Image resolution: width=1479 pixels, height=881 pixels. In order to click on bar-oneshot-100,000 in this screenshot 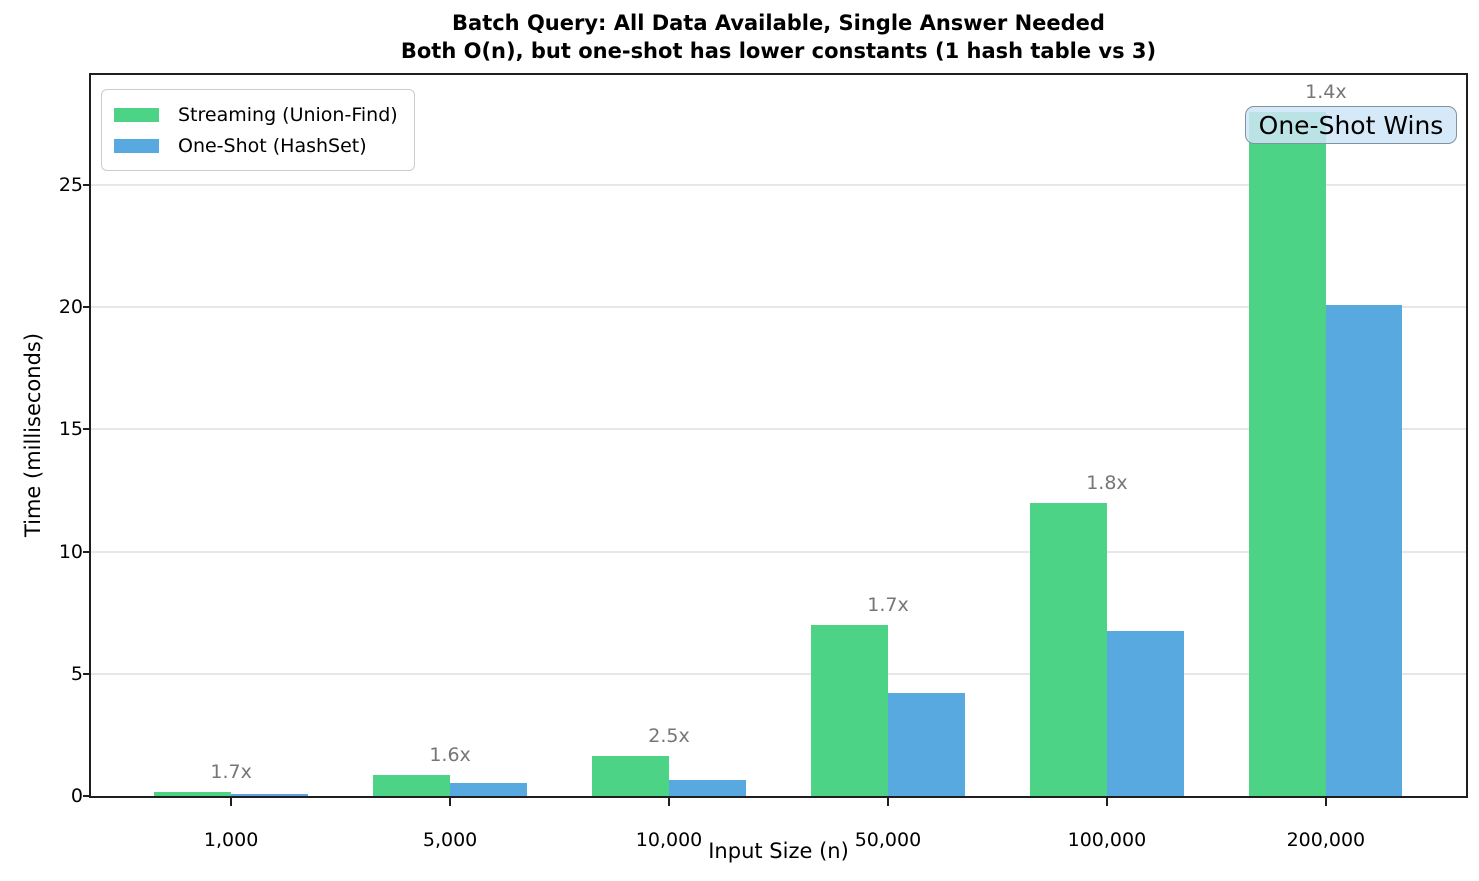, I will do `click(1145, 713)`.